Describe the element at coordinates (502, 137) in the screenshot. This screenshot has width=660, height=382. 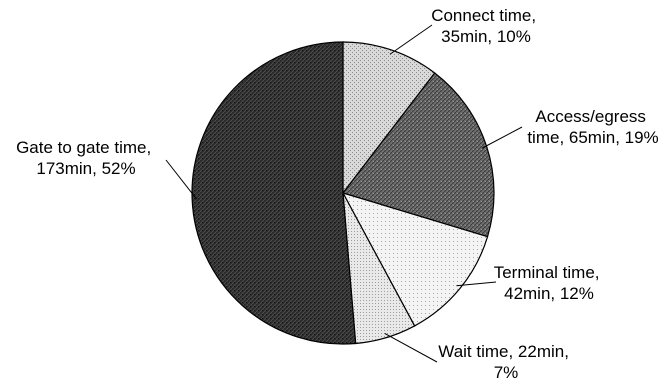
I see `leader-line-access` at that location.